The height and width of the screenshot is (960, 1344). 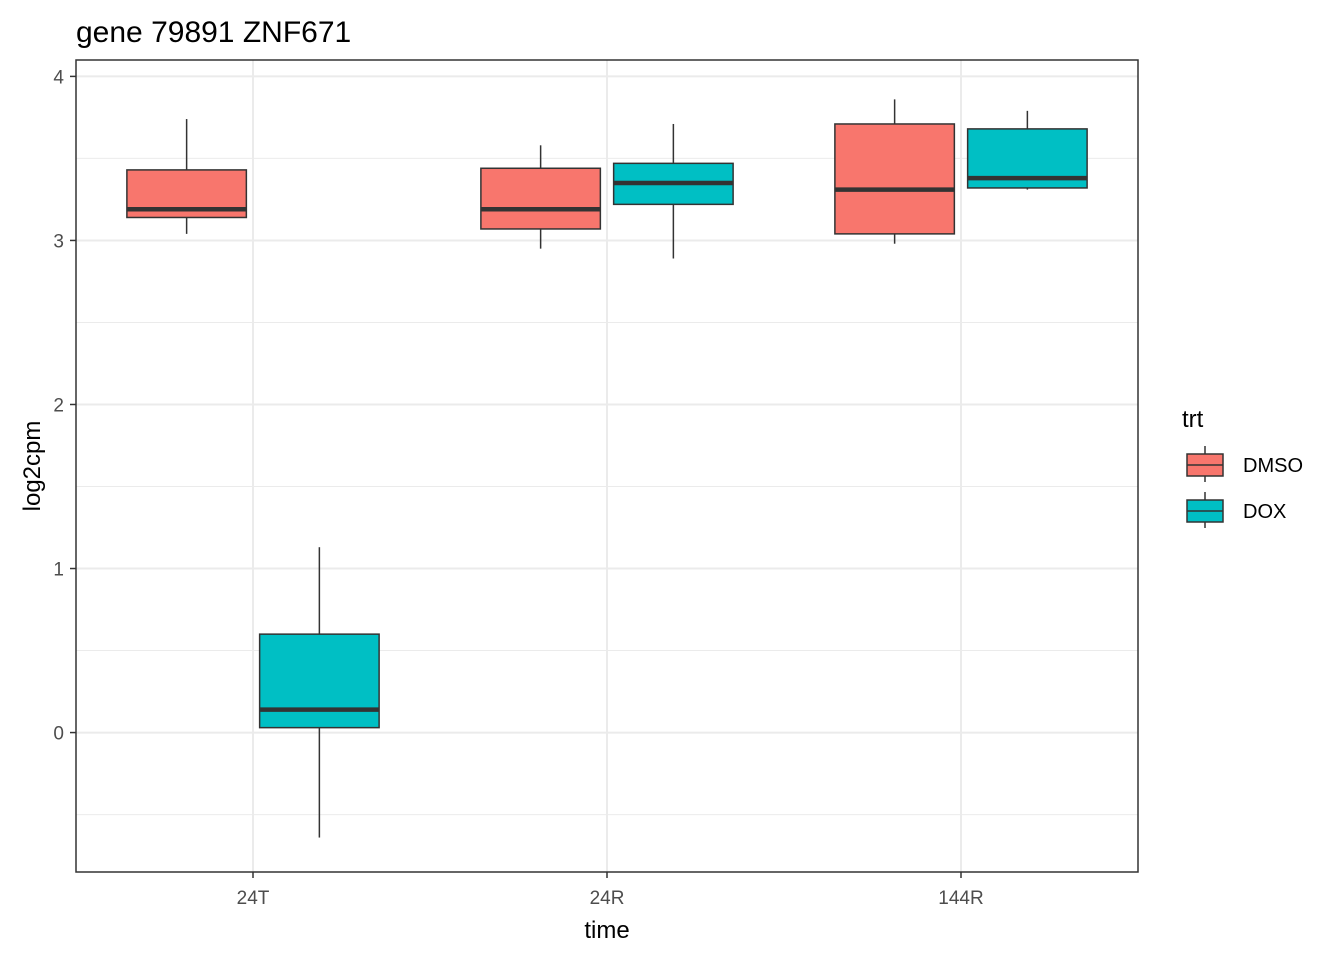 What do you see at coordinates (58, 77) in the screenshot?
I see `y-tick-label: 4` at bounding box center [58, 77].